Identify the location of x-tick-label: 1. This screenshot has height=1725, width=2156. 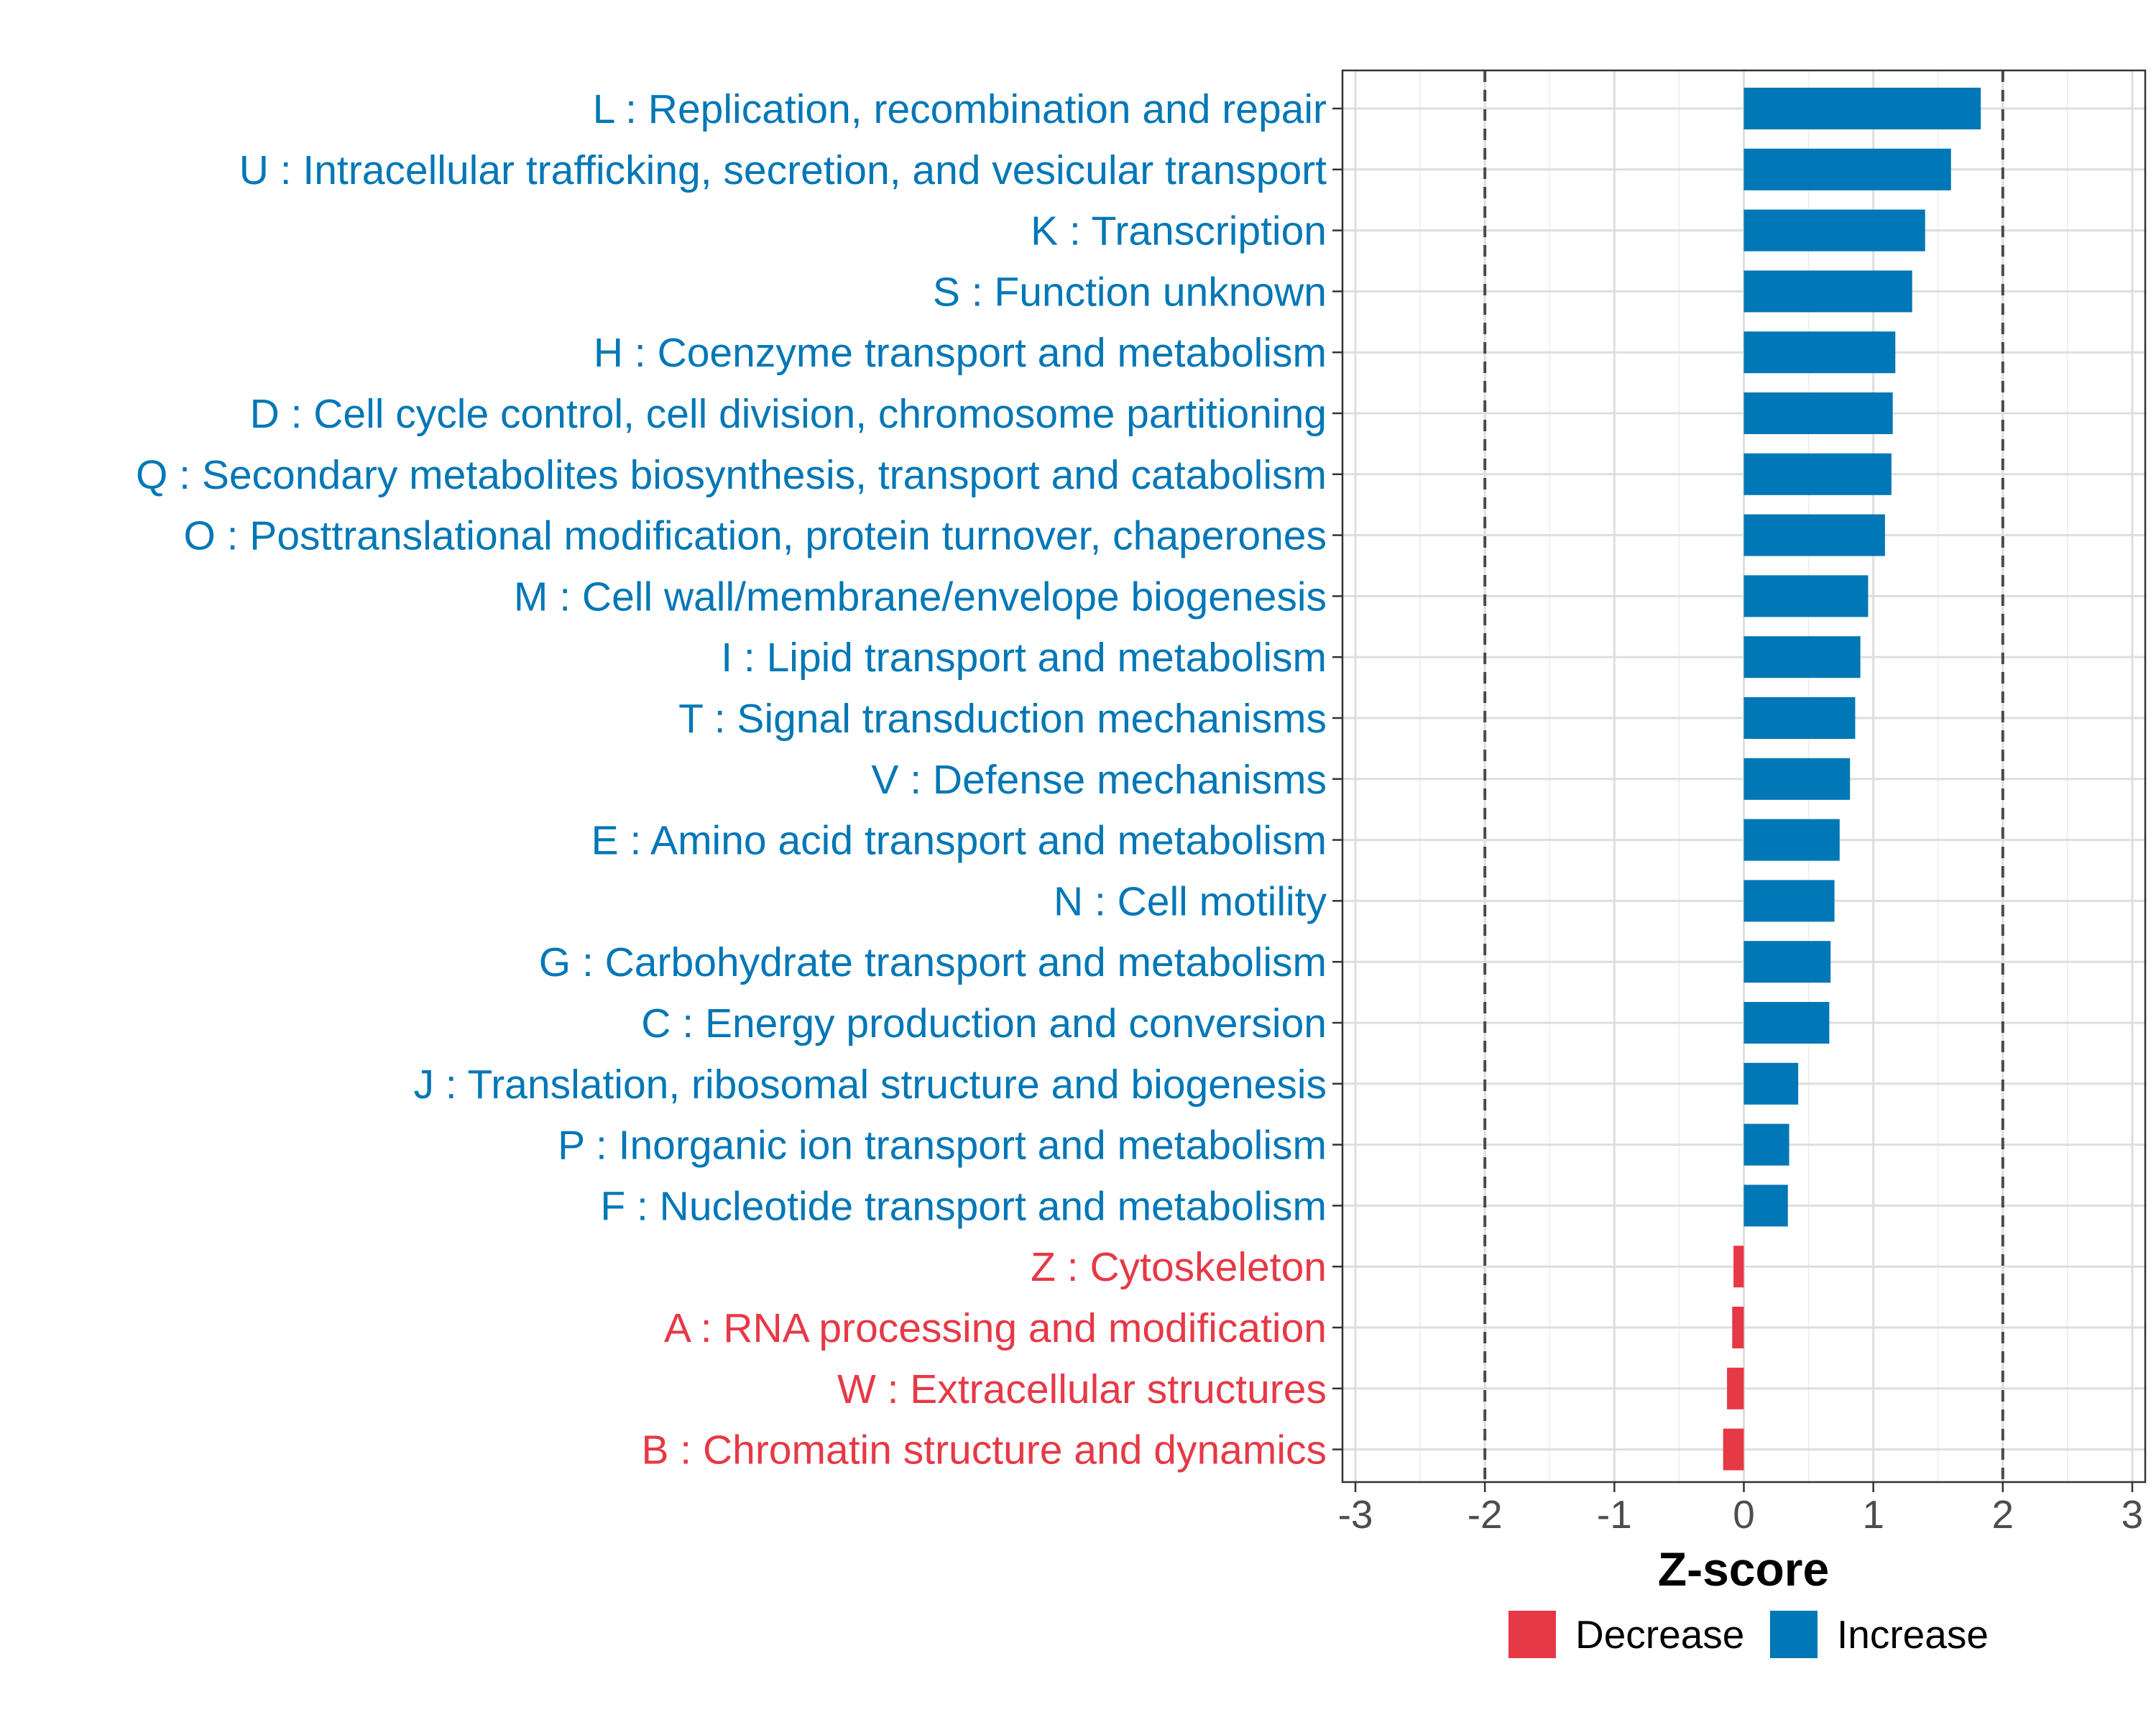
(1873, 1514).